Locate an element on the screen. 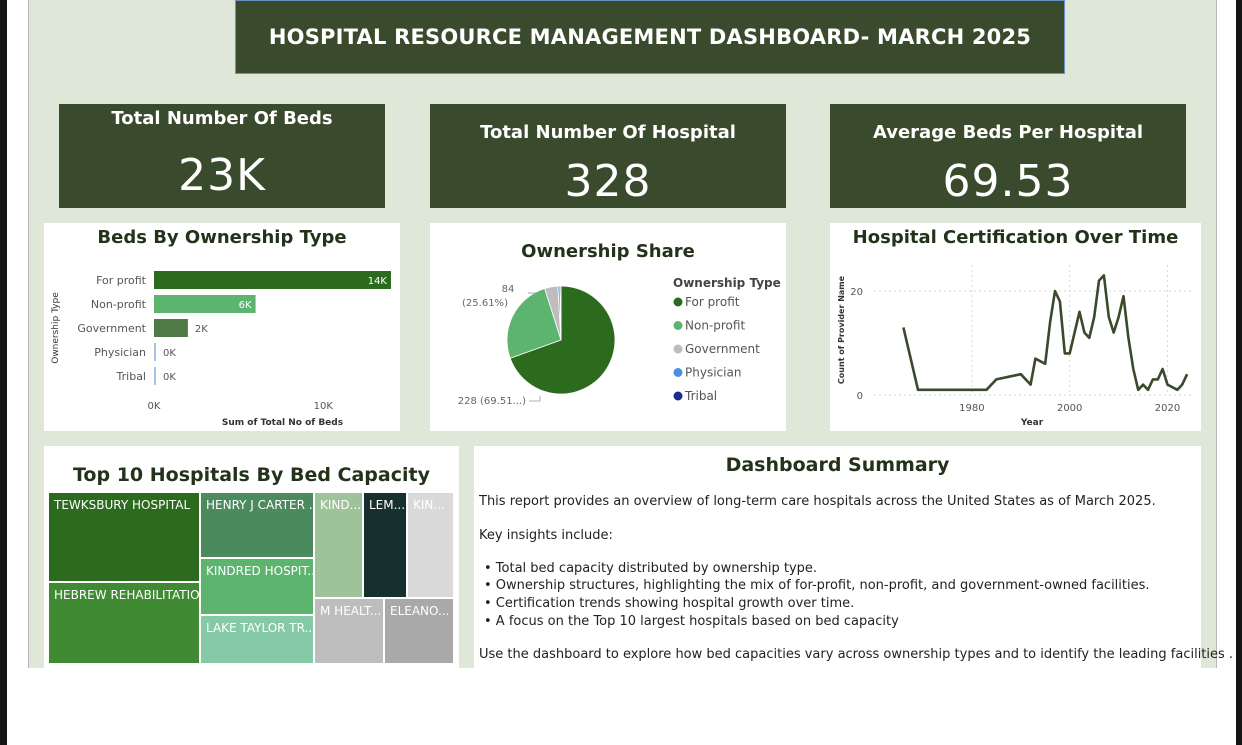 The width and height of the screenshot is (1242, 745). treemap-tile: TEWKSBURY HOSPITAL is located at coordinates (124, 537).